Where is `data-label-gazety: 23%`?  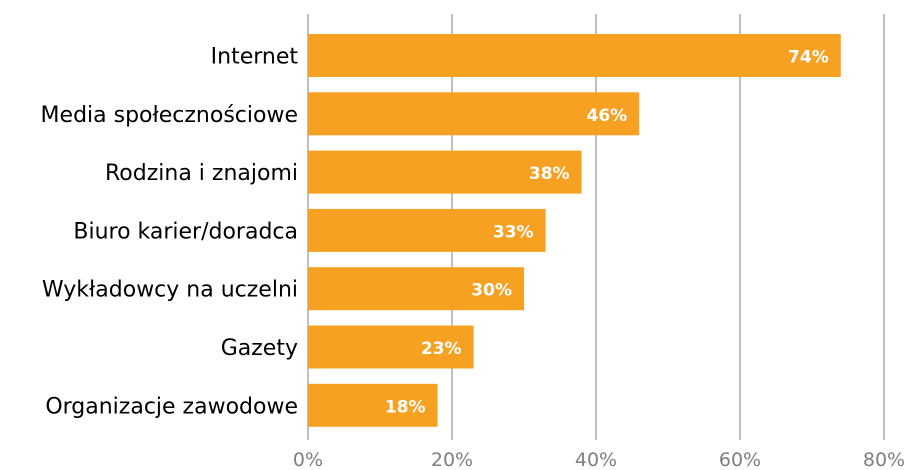
data-label-gazety: 23% is located at coordinates (441, 349).